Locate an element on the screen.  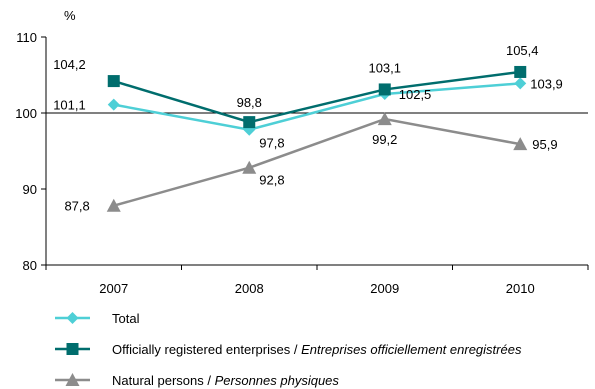
data-label: 97,8 is located at coordinates (271, 143).